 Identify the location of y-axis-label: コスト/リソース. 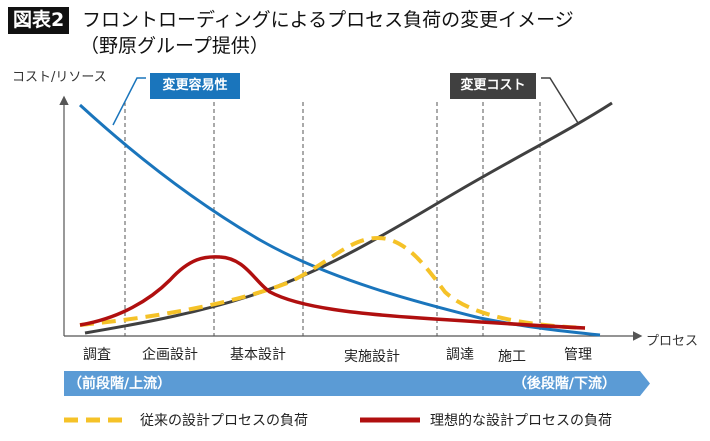
(59, 77).